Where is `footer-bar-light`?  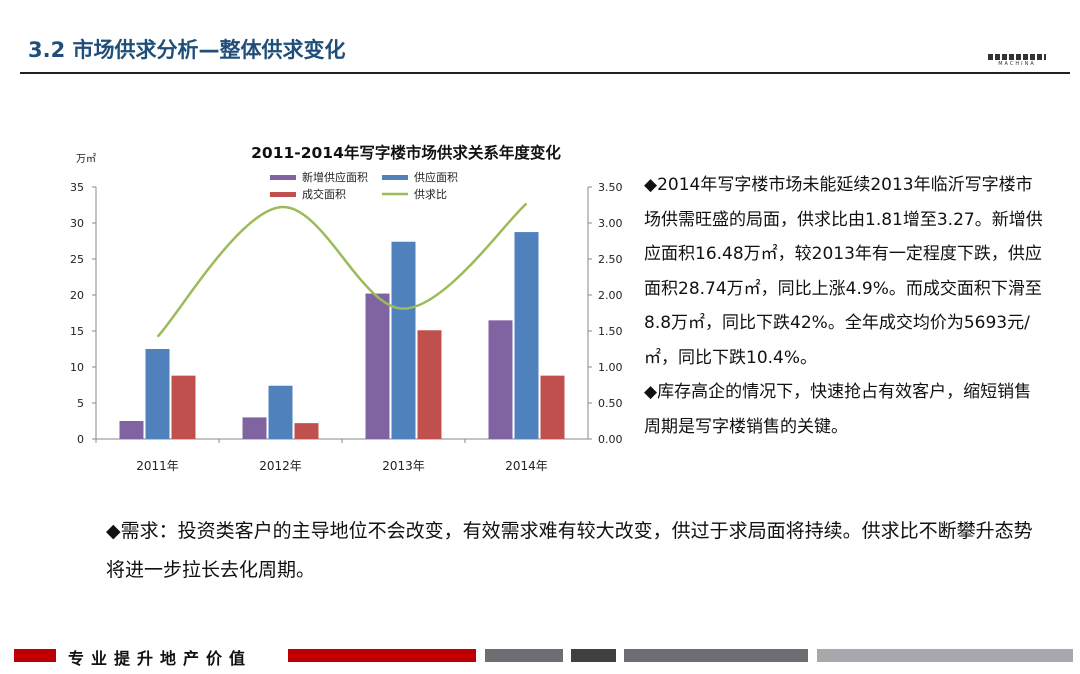
footer-bar-light is located at coordinates (945, 655).